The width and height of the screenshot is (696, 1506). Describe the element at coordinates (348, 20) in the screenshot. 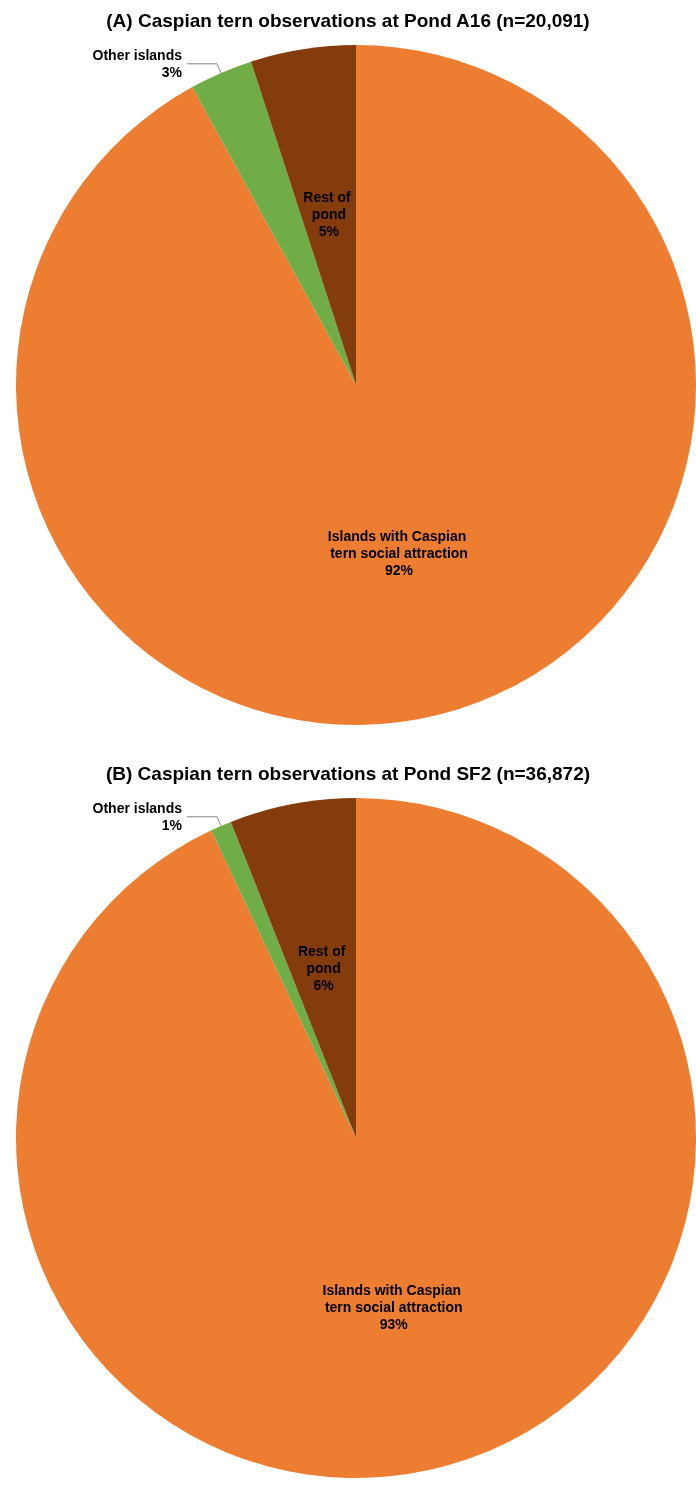

I see `chart-title: (A) Caspian tern observations at Pond A16 (n=20,091)` at that location.